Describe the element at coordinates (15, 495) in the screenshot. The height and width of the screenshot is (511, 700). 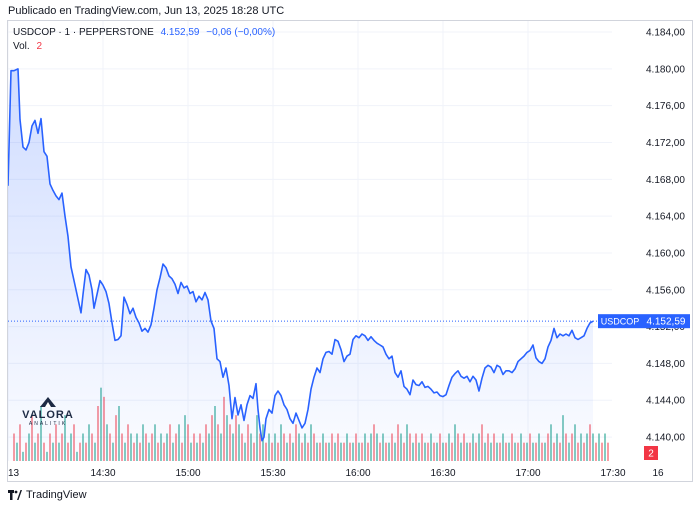
I see `tradingview-logo-icon` at that location.